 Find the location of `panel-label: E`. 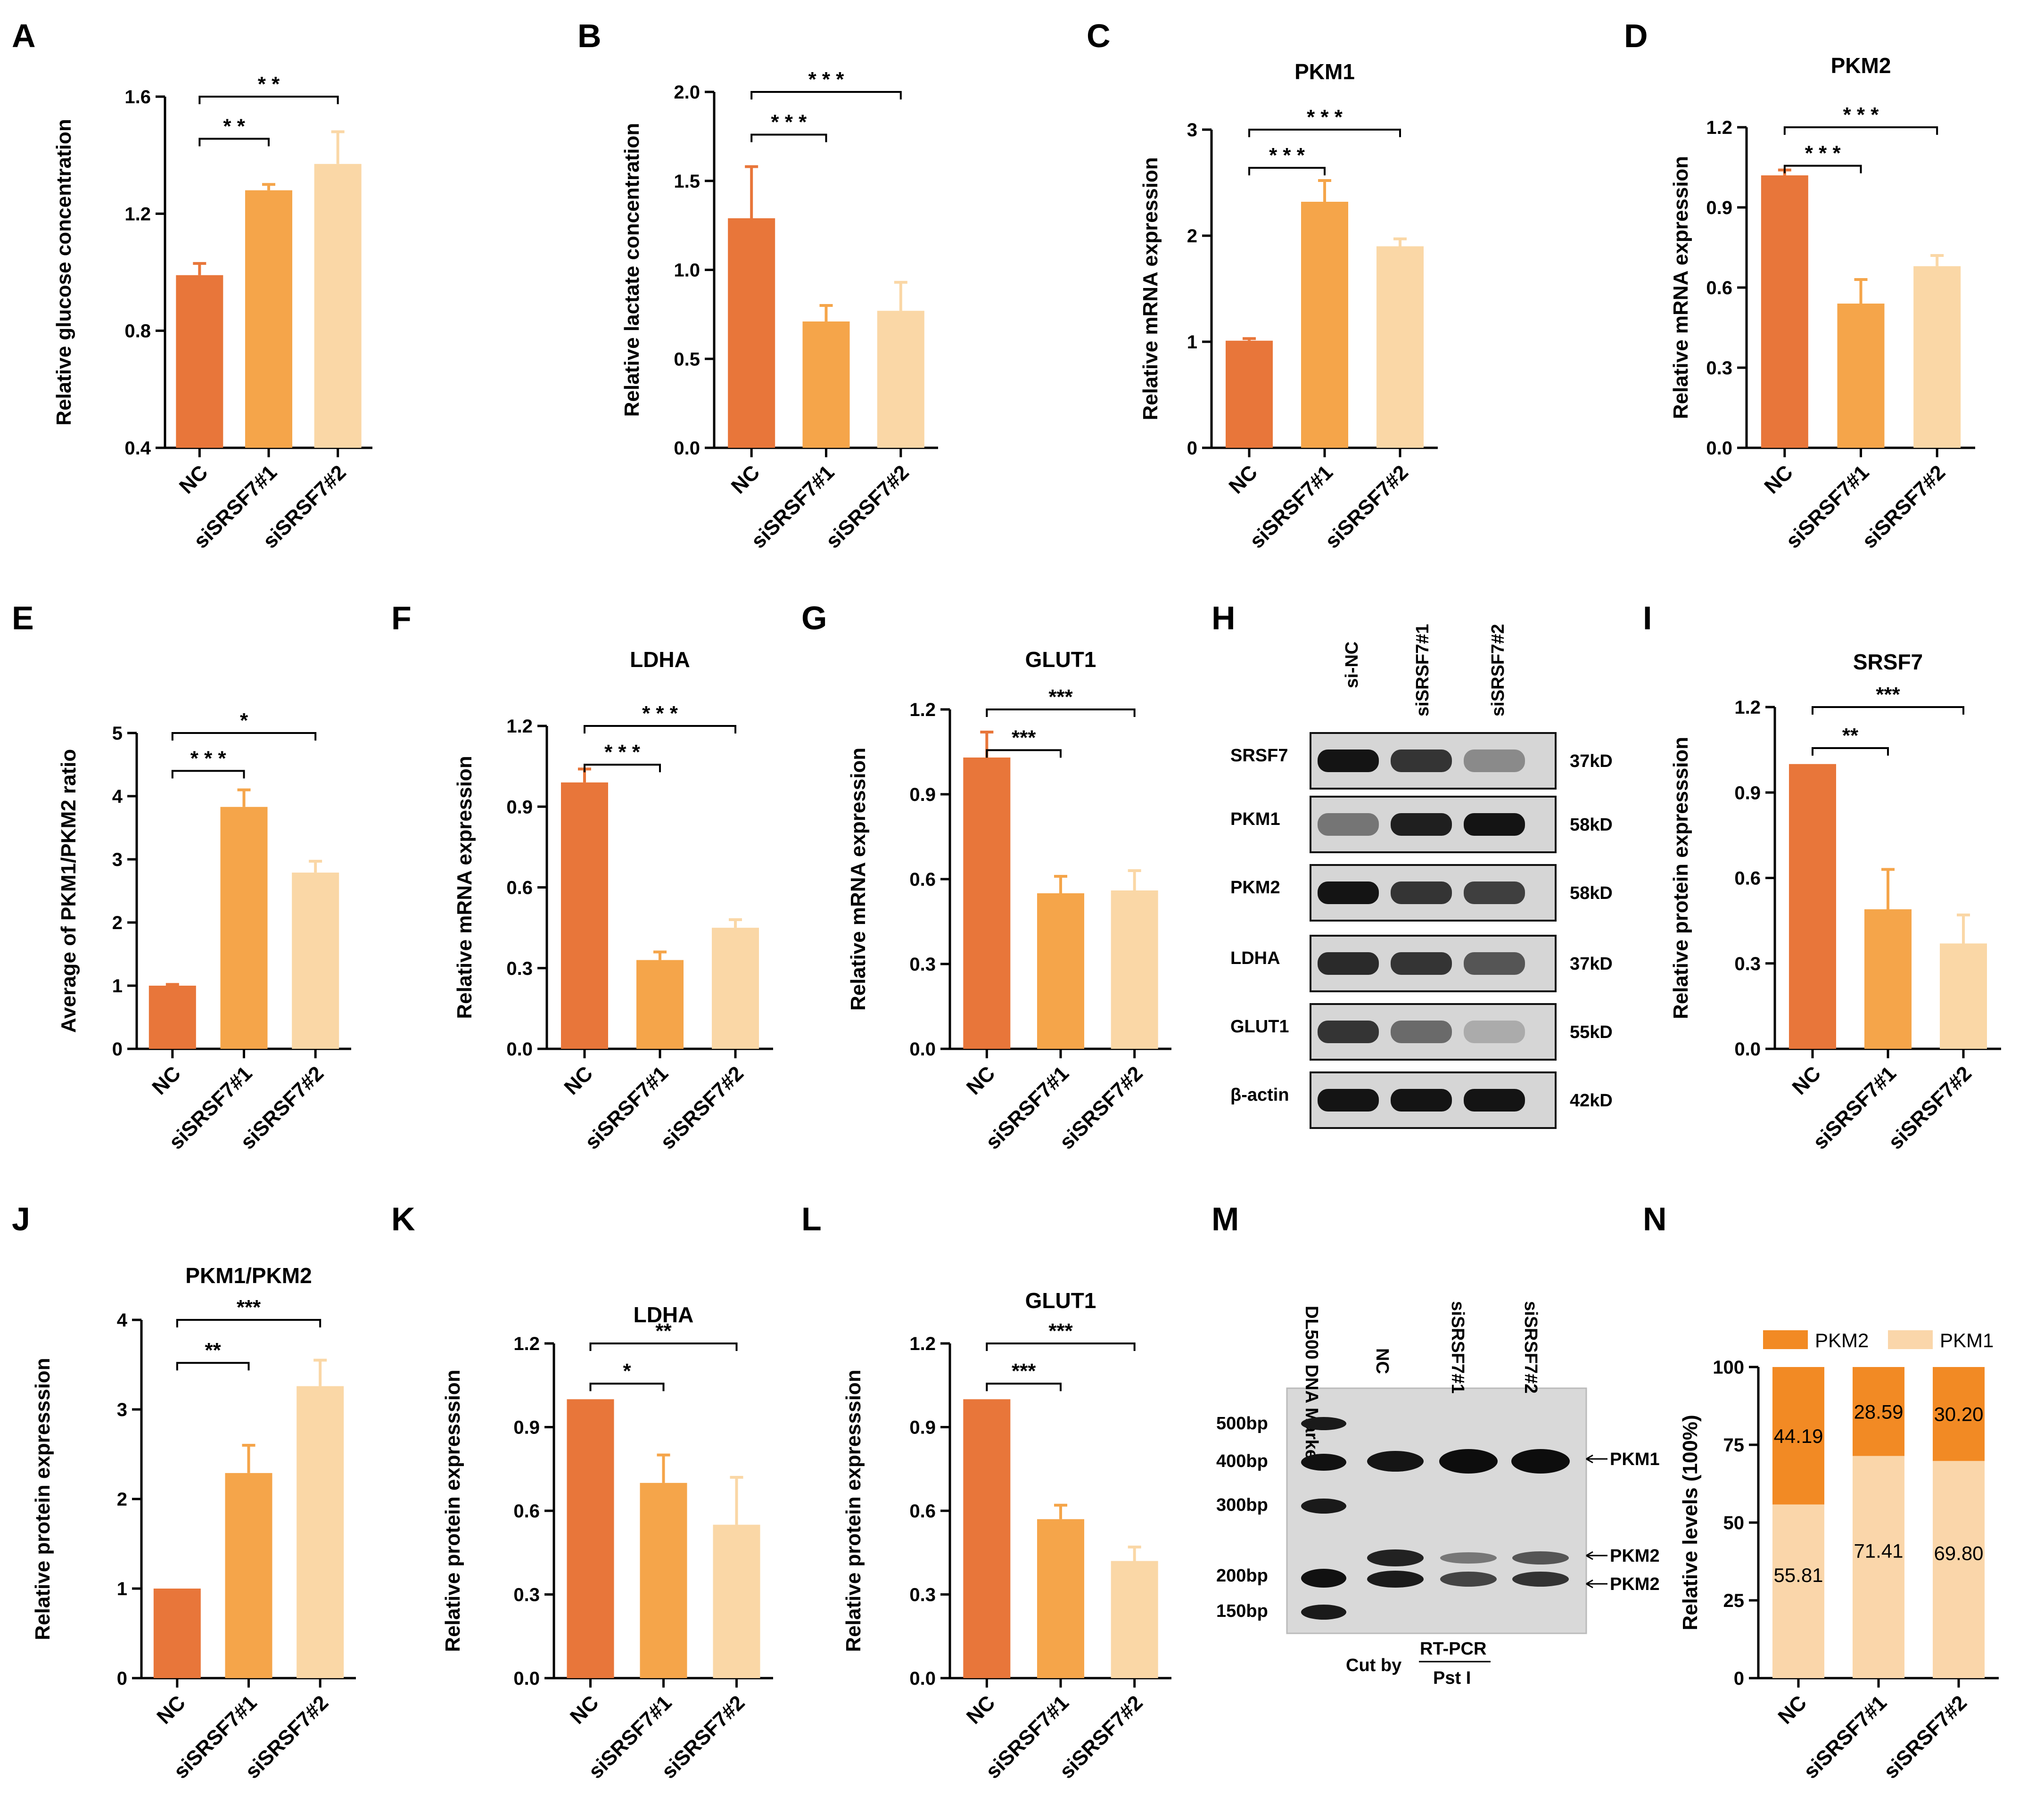

panel-label: E is located at coordinates (23, 618).